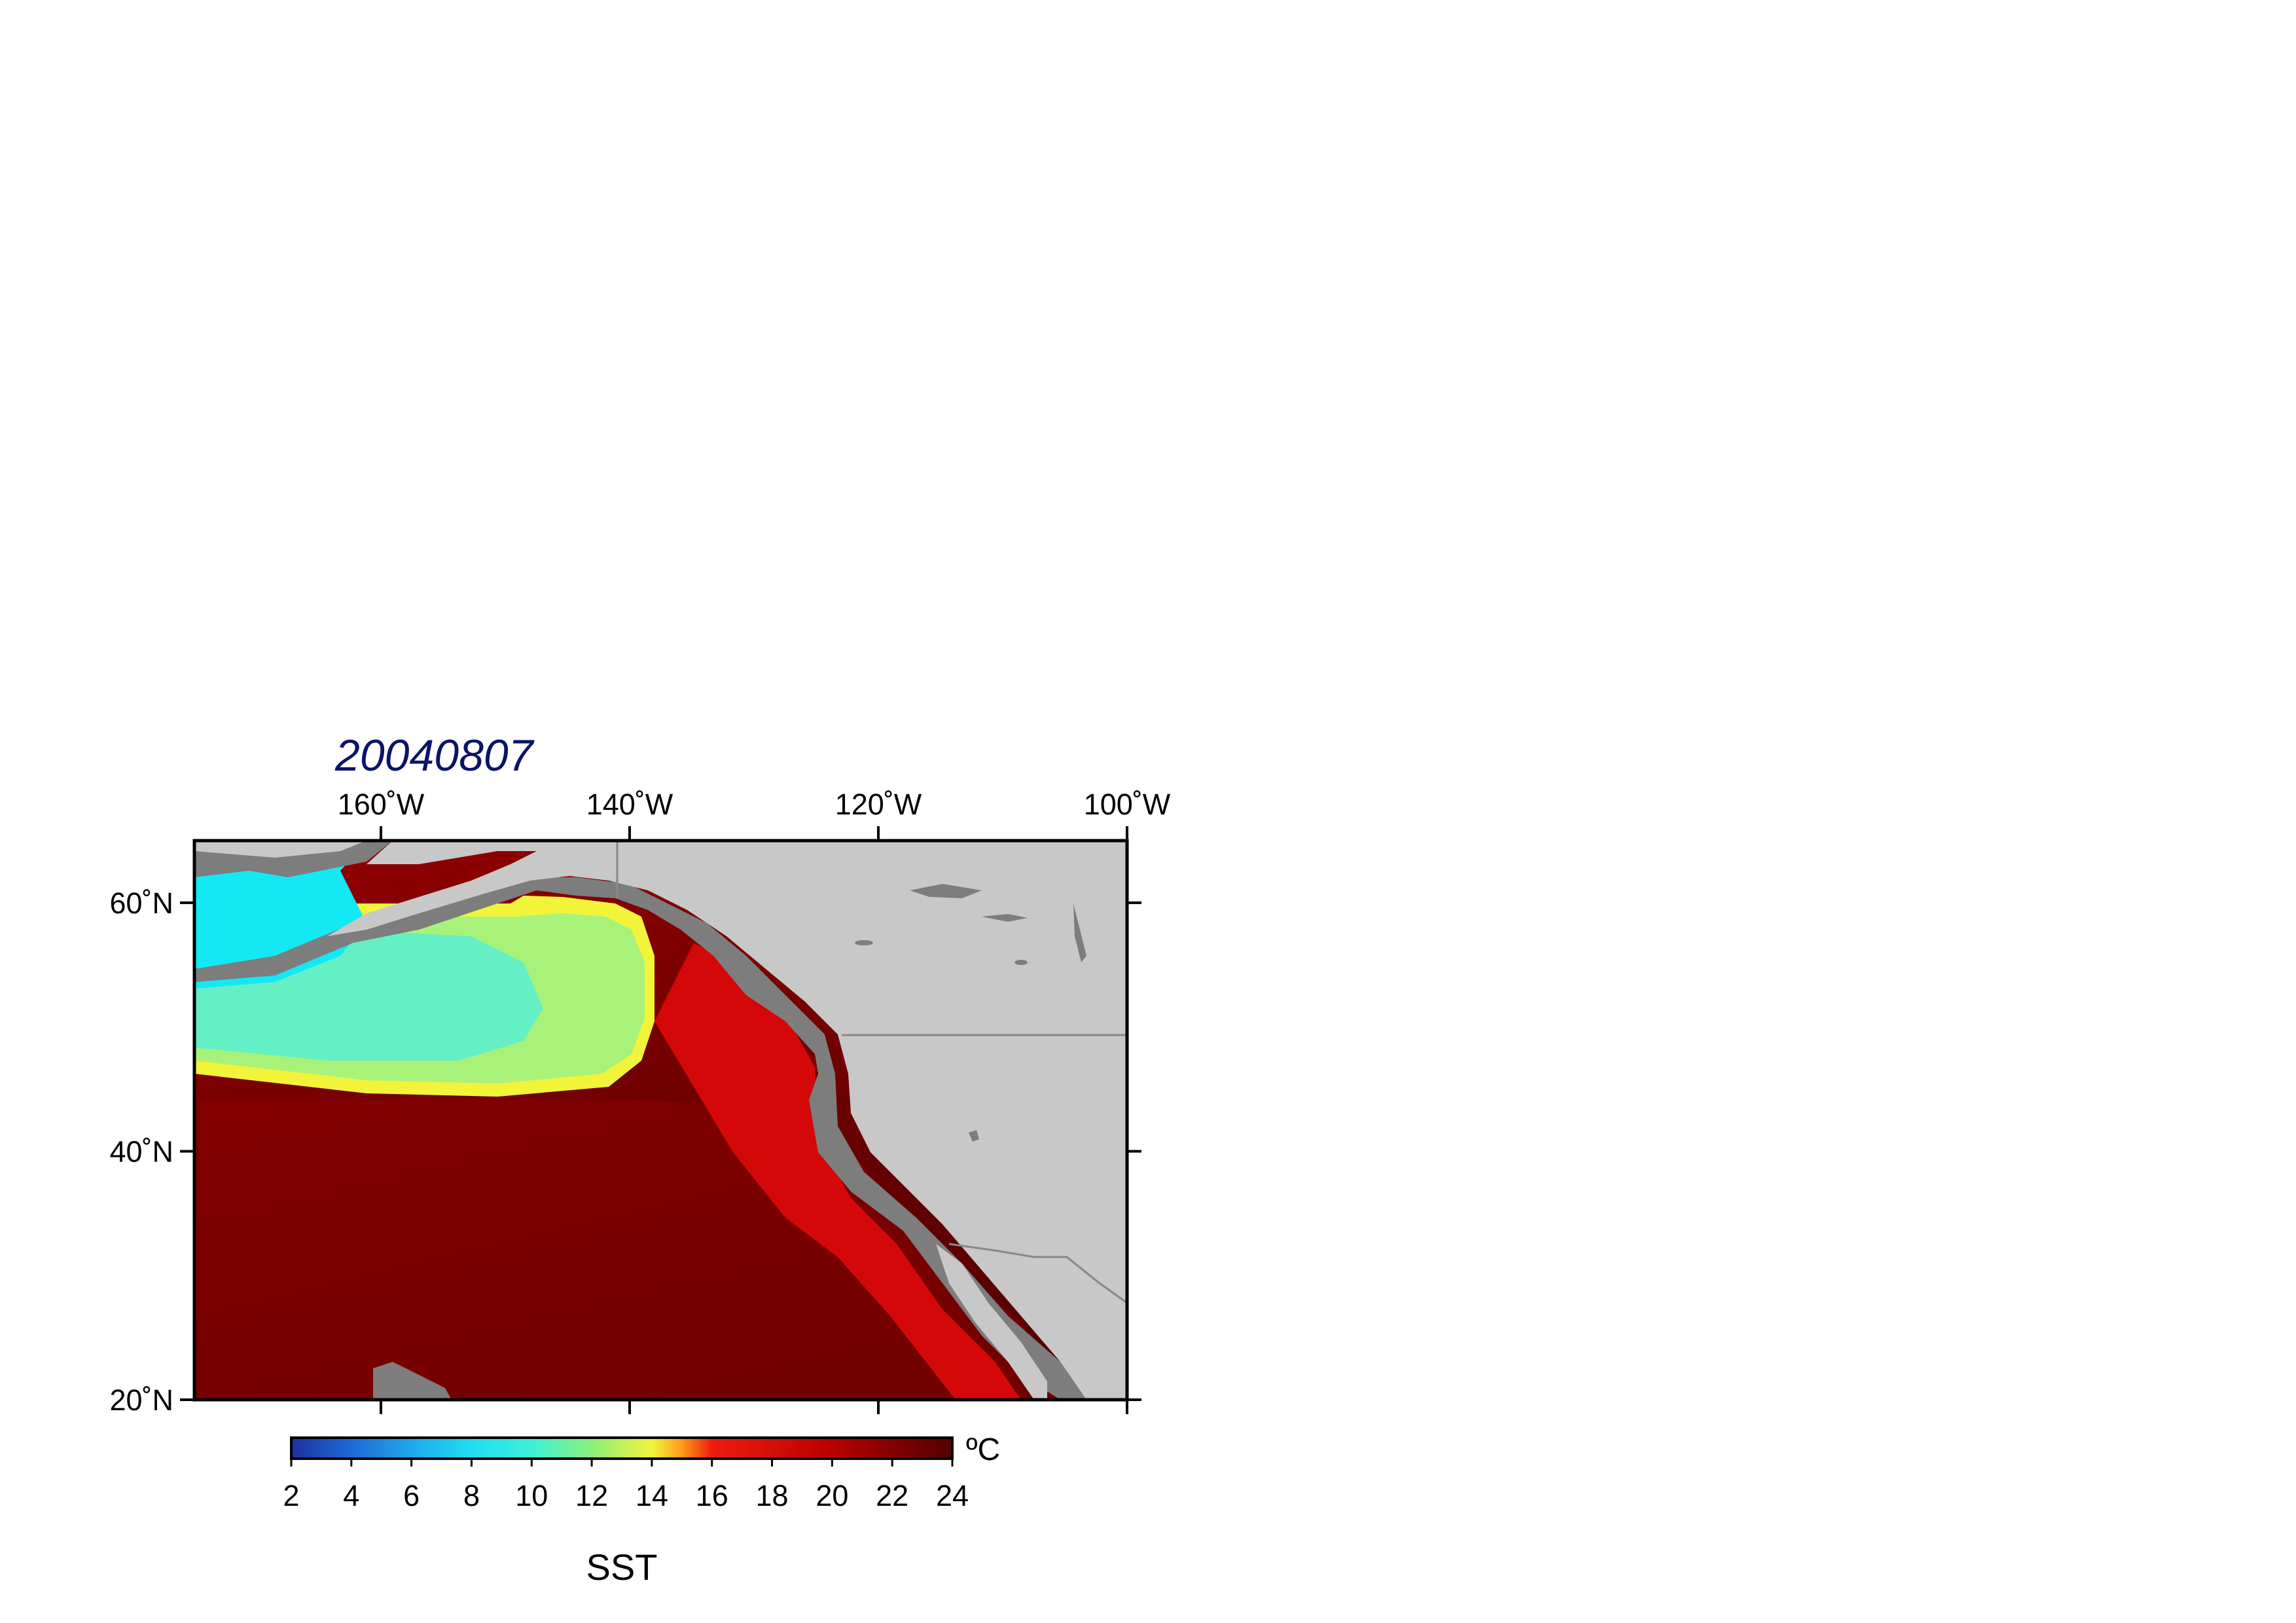 The width and height of the screenshot is (2296, 1623). What do you see at coordinates (381, 804) in the screenshot?
I see `lon-tick-label: 160˚W` at bounding box center [381, 804].